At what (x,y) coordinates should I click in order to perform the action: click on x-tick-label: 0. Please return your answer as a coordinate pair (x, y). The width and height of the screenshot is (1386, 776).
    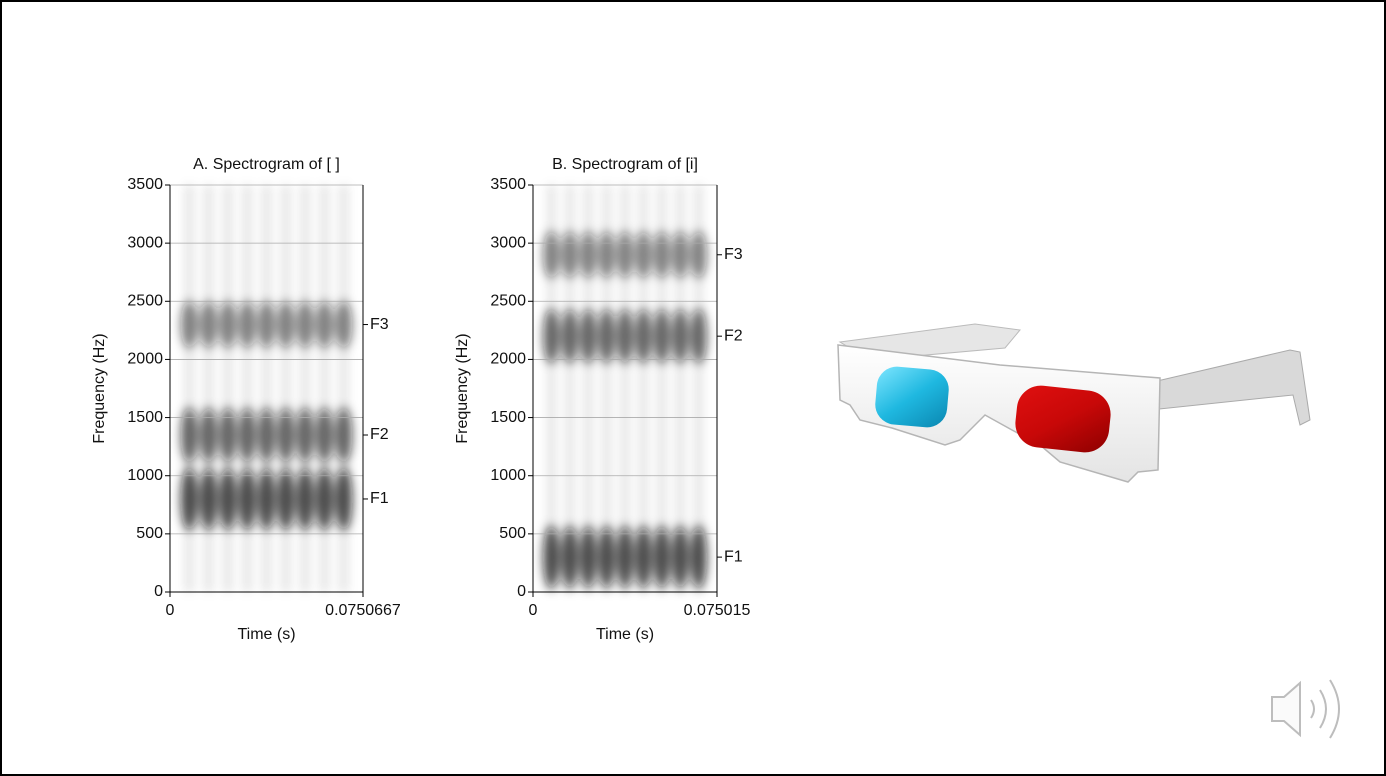
    Looking at the image, I should click on (170, 610).